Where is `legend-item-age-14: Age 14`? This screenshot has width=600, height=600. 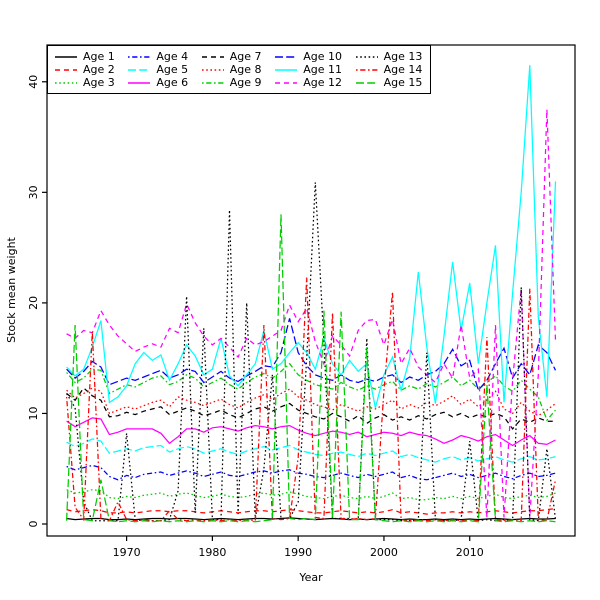
legend-item-age-14: Age 14 is located at coordinates (390, 69).